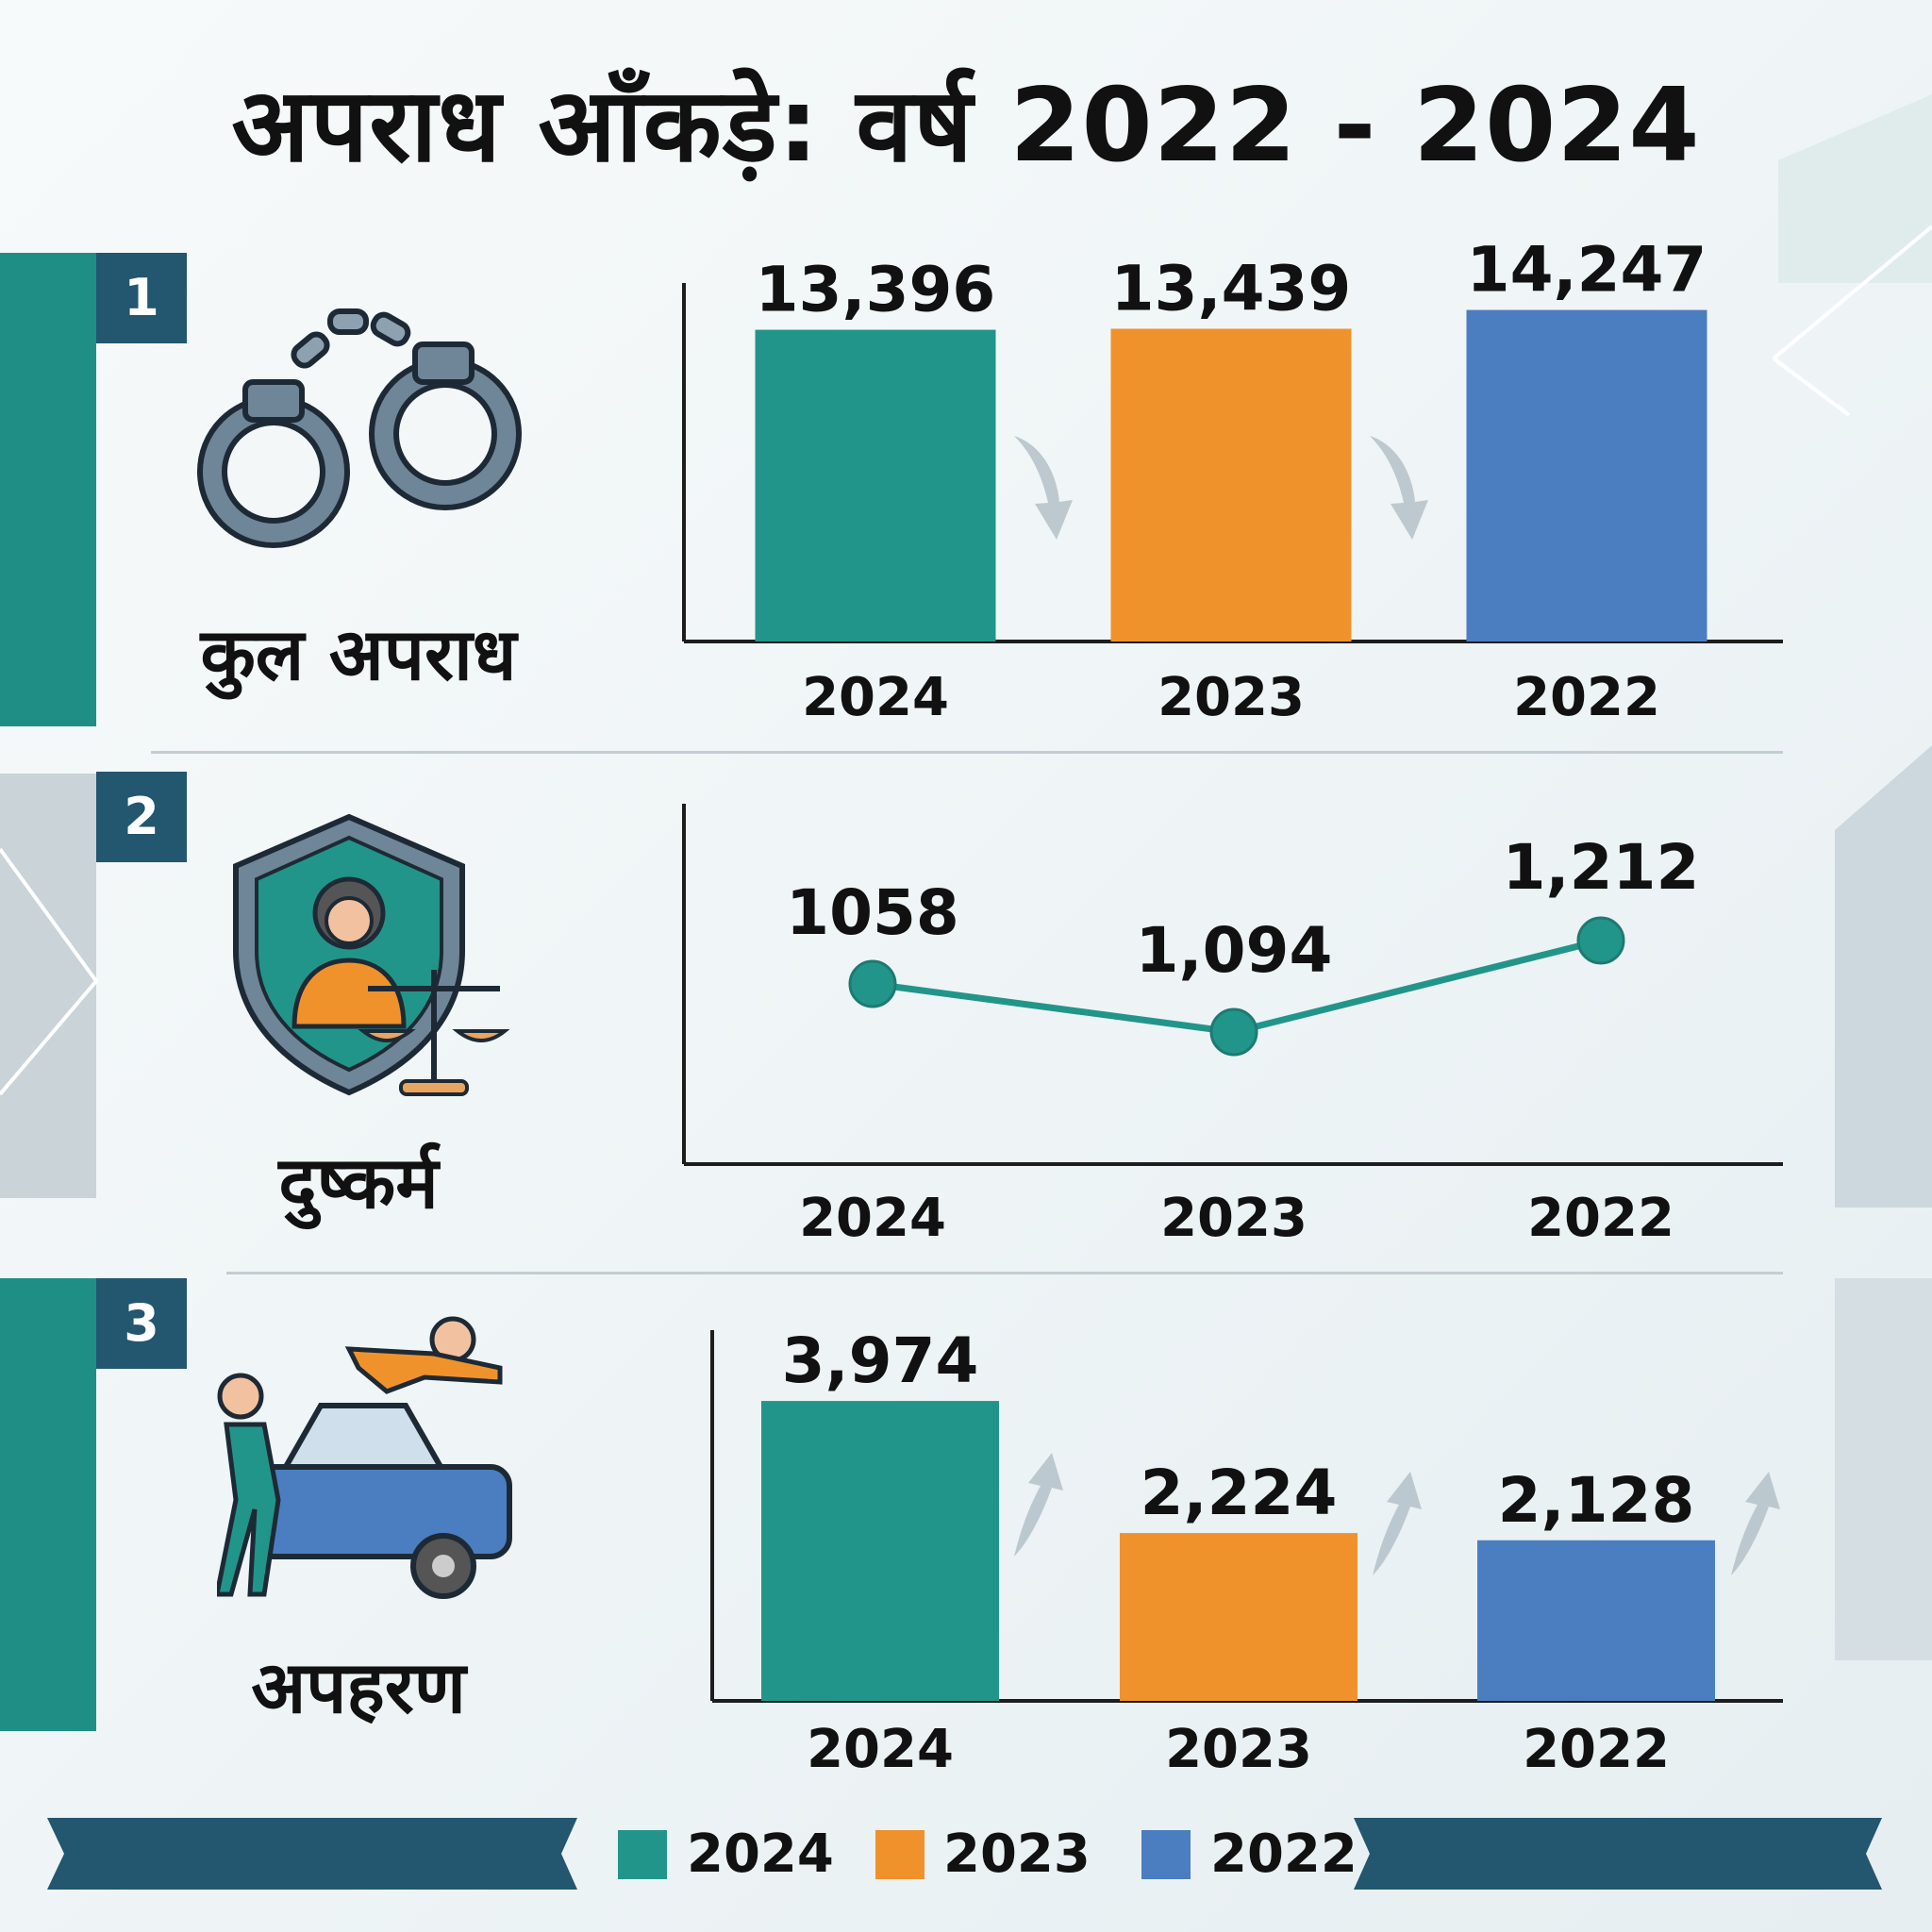 This screenshot has height=1932, width=1932. I want to click on chart-3-value-label-2022: 2,128, so click(1596, 1500).